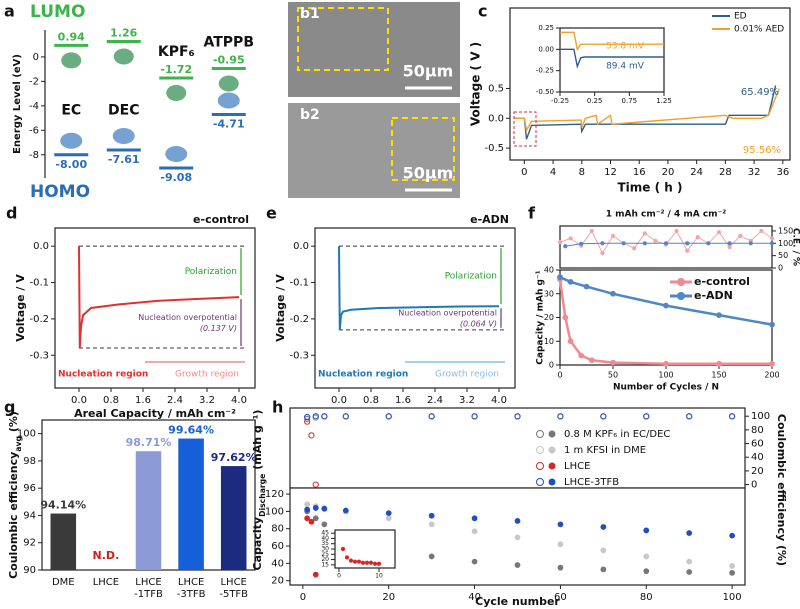 The height and width of the screenshot is (609, 800). I want to click on annotation: Growth region, so click(207, 375).